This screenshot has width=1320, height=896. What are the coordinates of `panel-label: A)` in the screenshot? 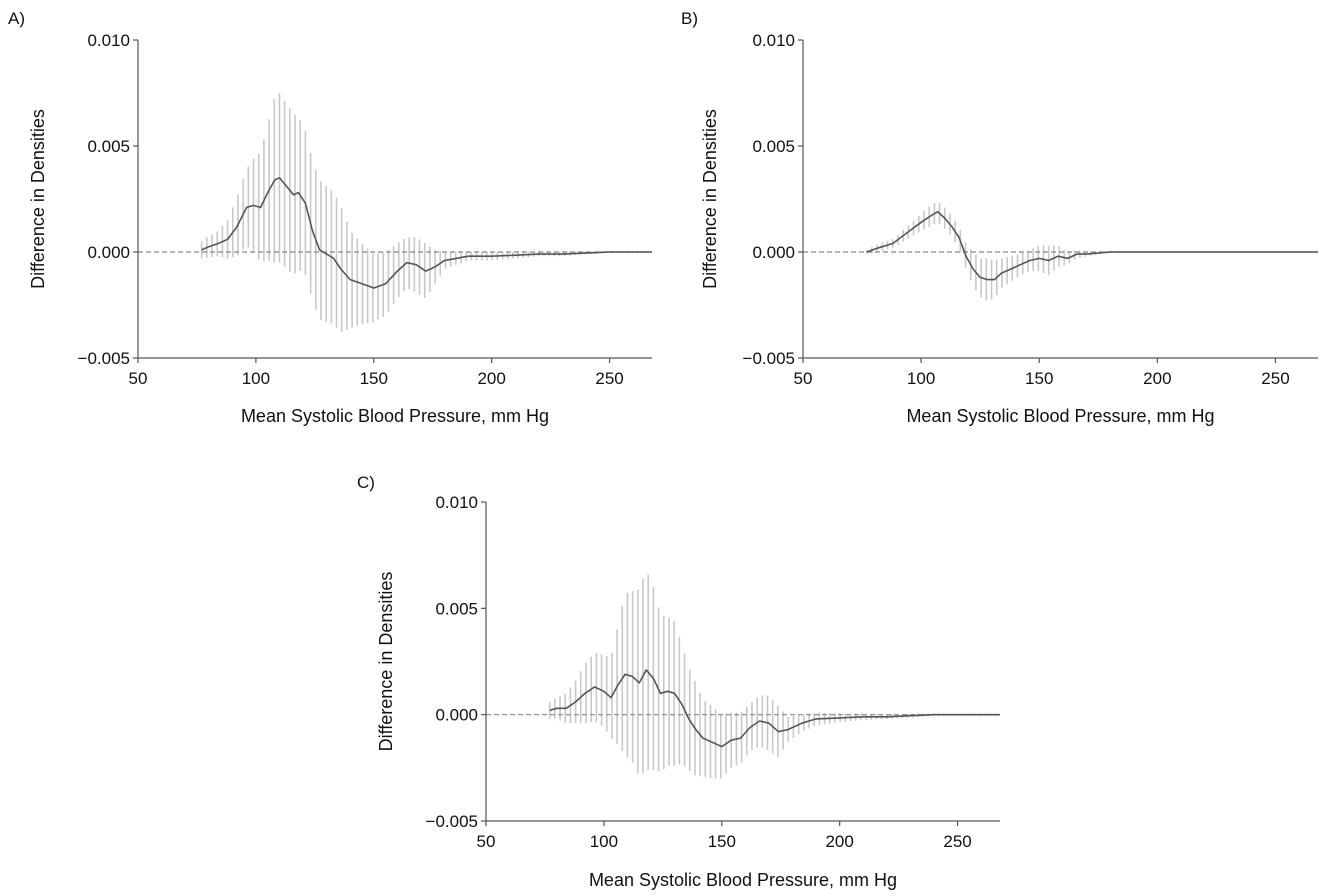 It's located at (16, 18).